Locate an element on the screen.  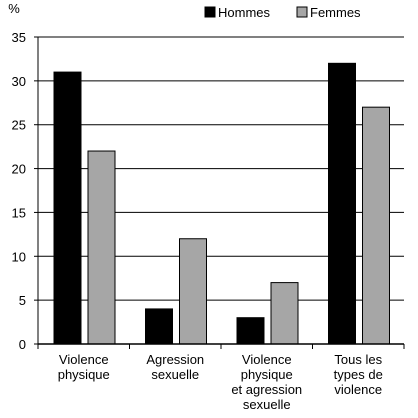
category-label-line: Agression is located at coordinates (175, 359).